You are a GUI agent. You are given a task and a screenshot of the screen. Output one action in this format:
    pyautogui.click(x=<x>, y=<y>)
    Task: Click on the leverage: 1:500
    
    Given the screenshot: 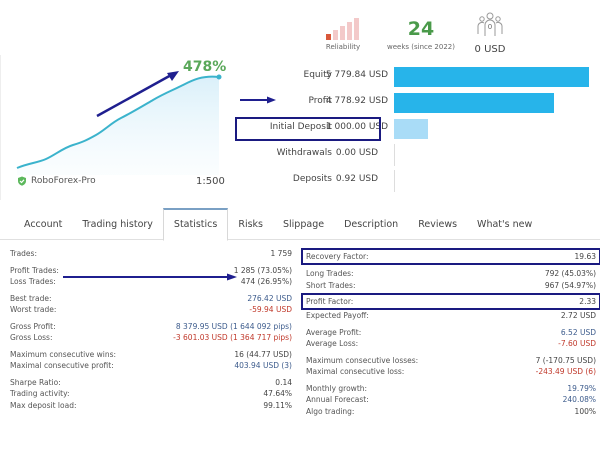 What is the action you would take?
    pyautogui.click(x=210, y=181)
    